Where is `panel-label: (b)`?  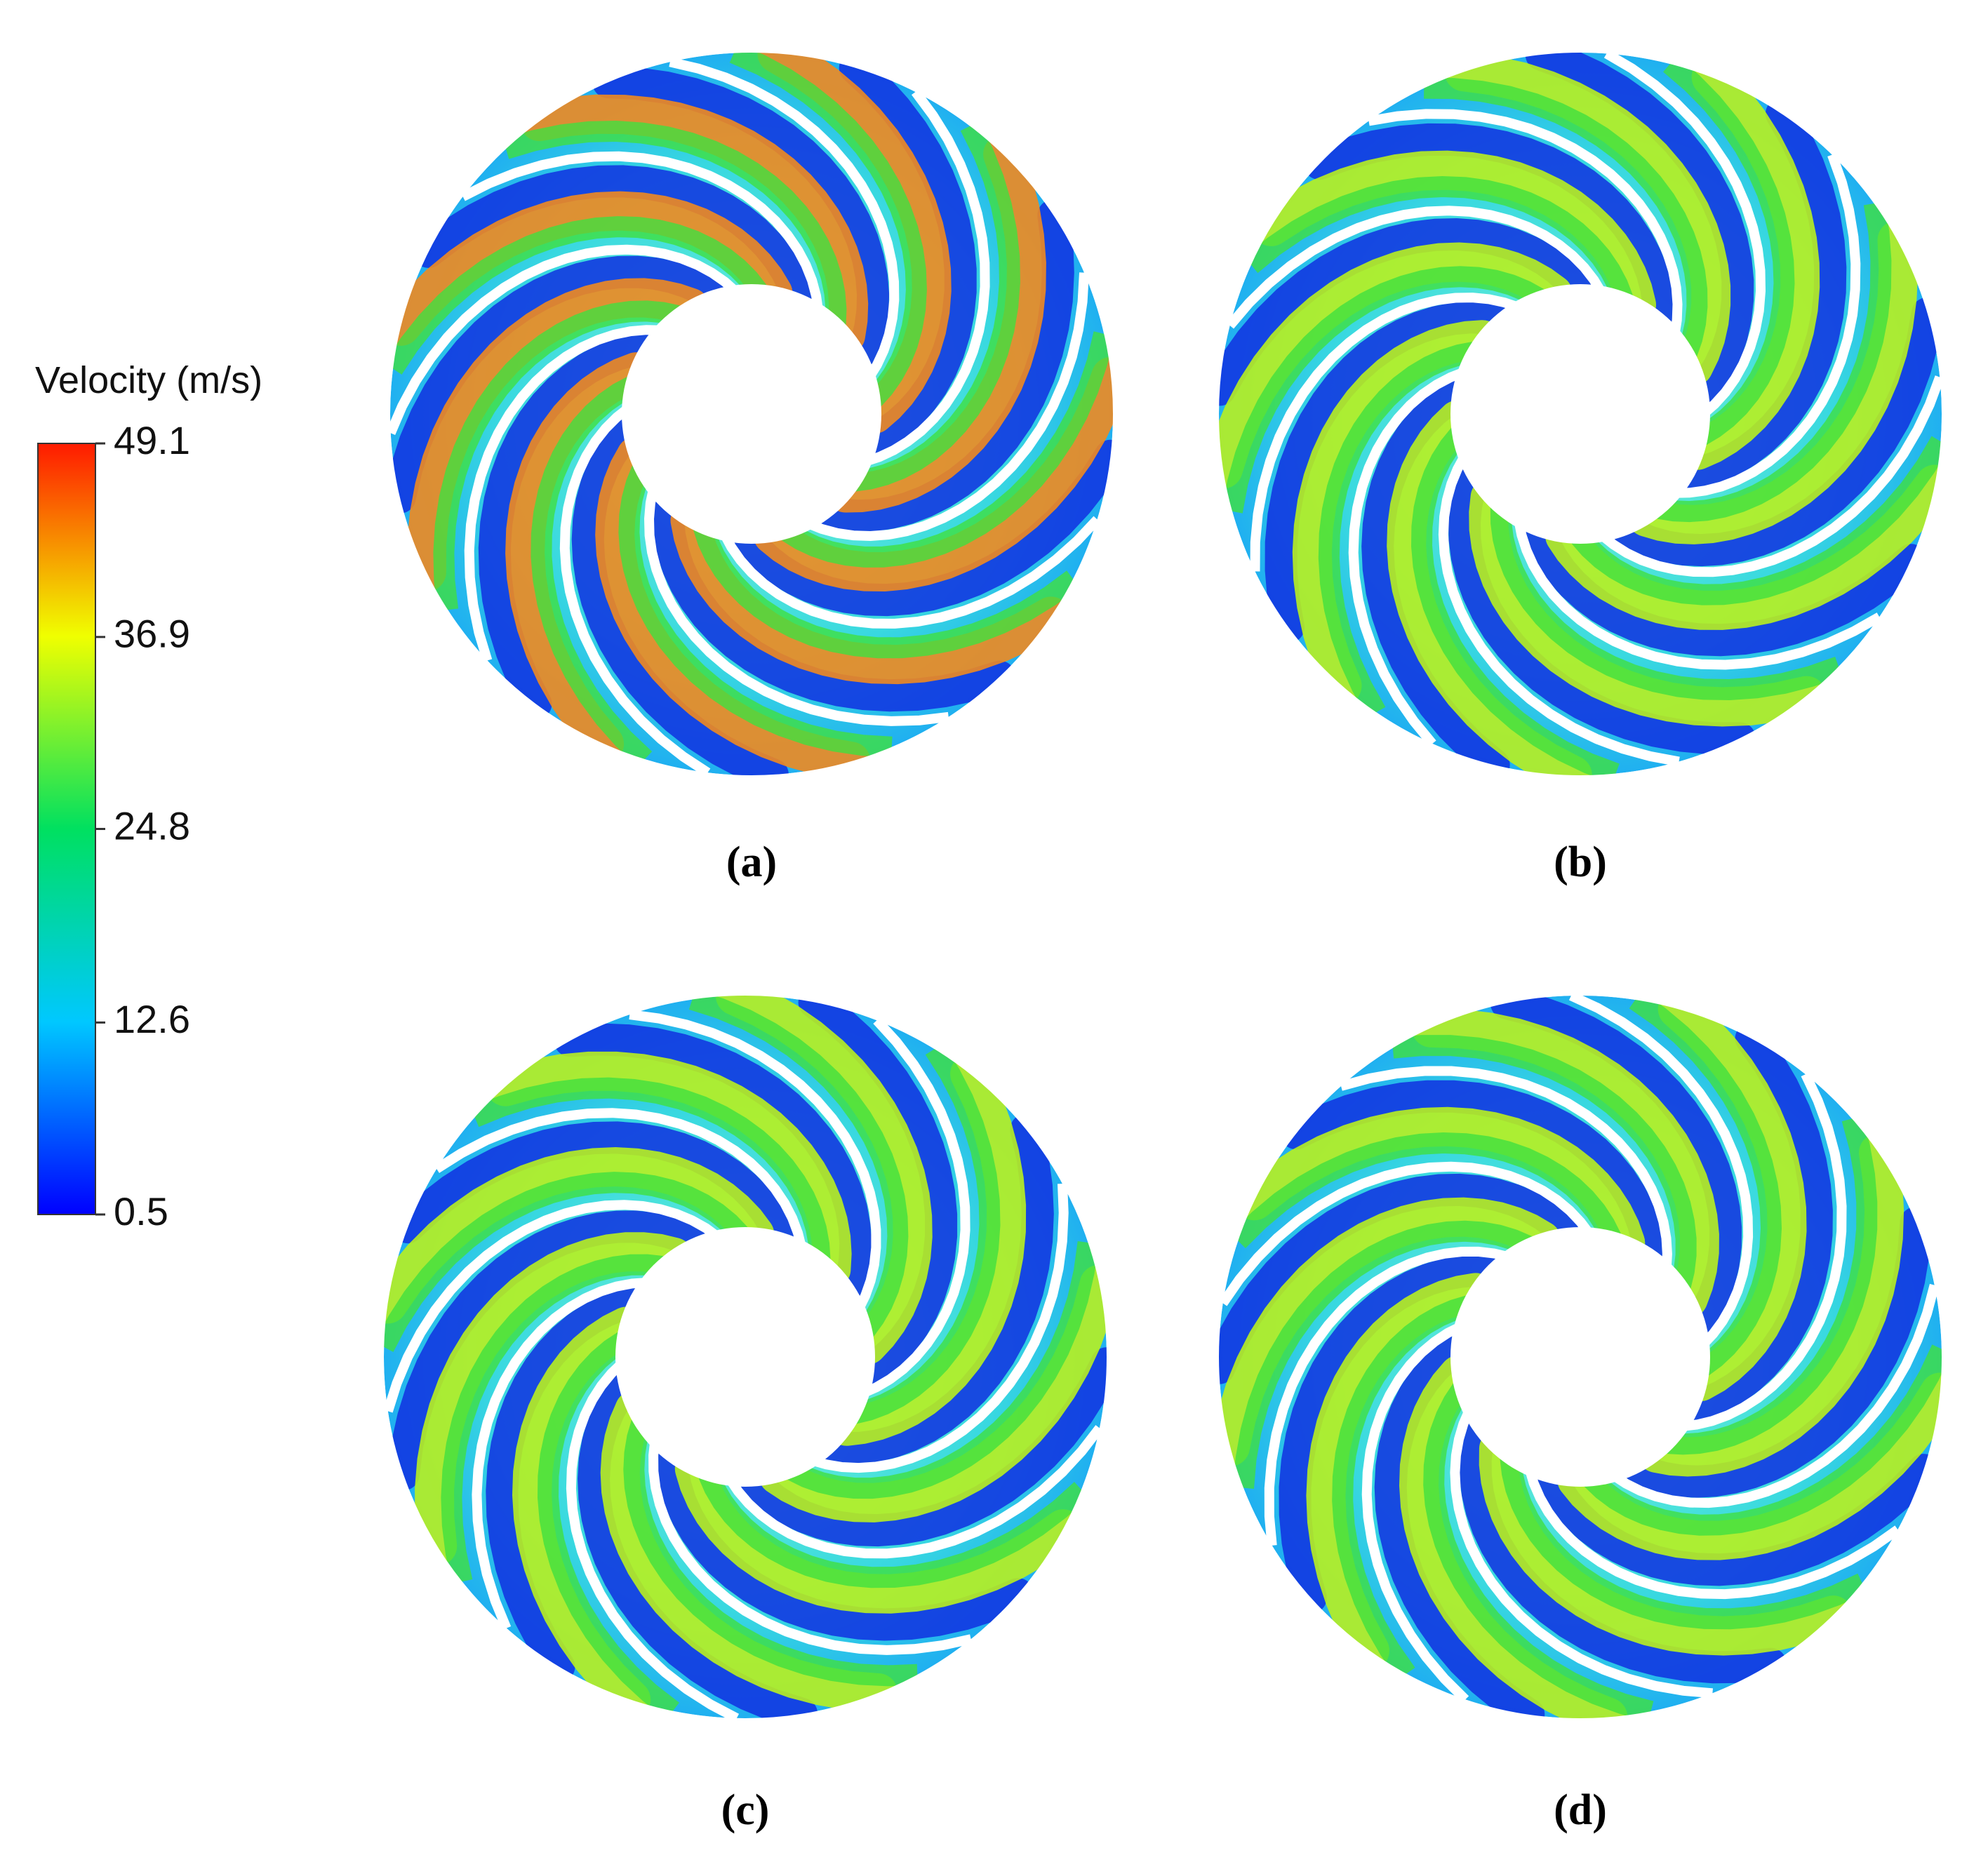
panel-label: (b) is located at coordinates (1580, 862).